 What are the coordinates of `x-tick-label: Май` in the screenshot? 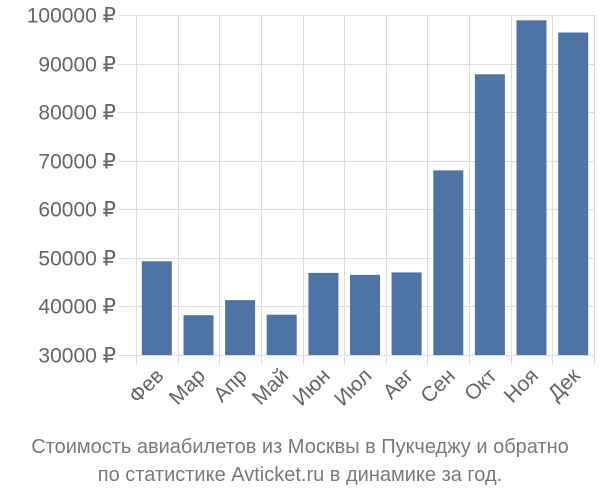 It's located at (270, 386).